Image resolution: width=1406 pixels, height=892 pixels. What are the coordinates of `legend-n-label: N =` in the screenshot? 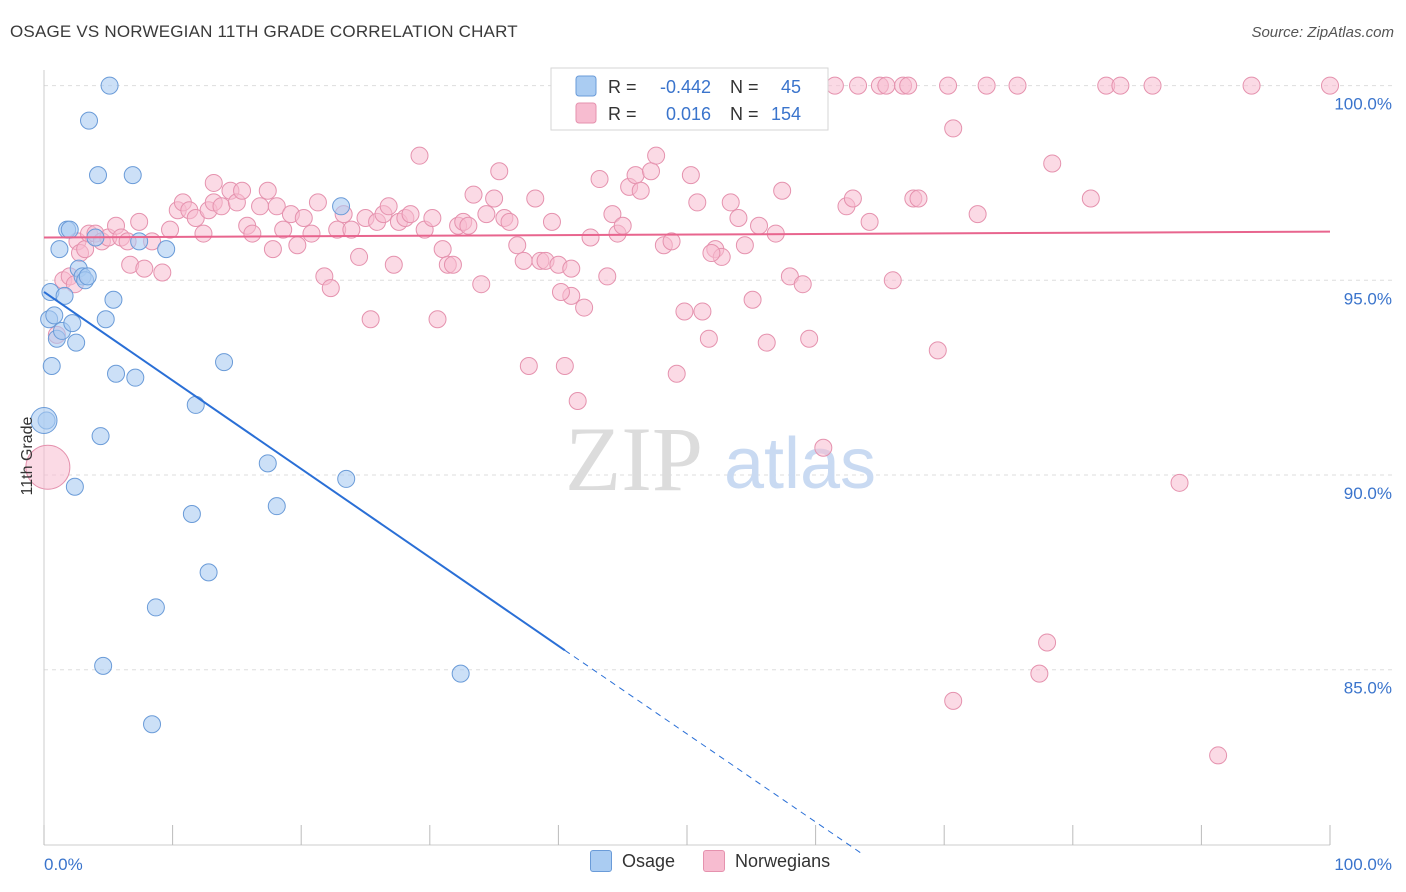 It's located at (744, 114).